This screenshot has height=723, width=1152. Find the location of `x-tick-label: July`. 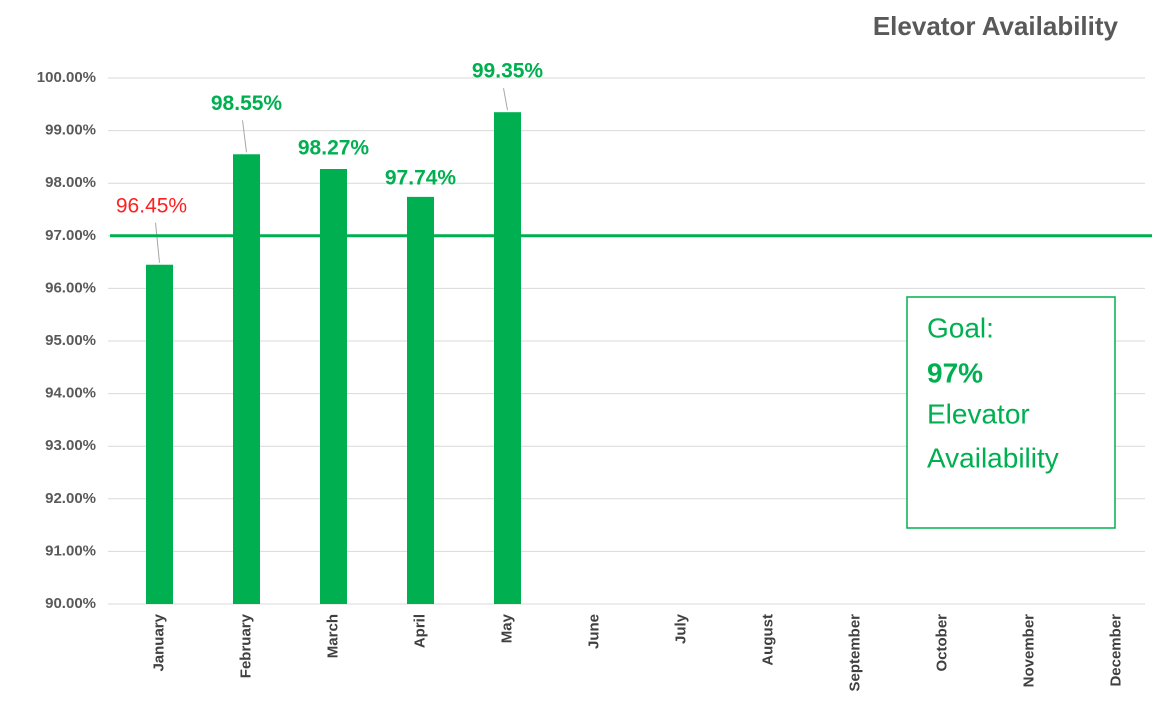

x-tick-label: July is located at coordinates (680, 628).